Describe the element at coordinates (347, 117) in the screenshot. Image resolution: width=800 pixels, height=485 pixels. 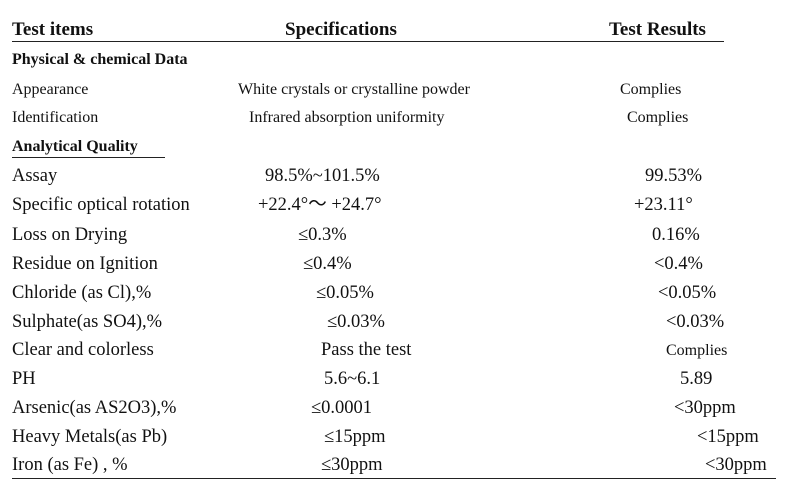
I see `row-spec: Infrared absorption uniformity` at that location.